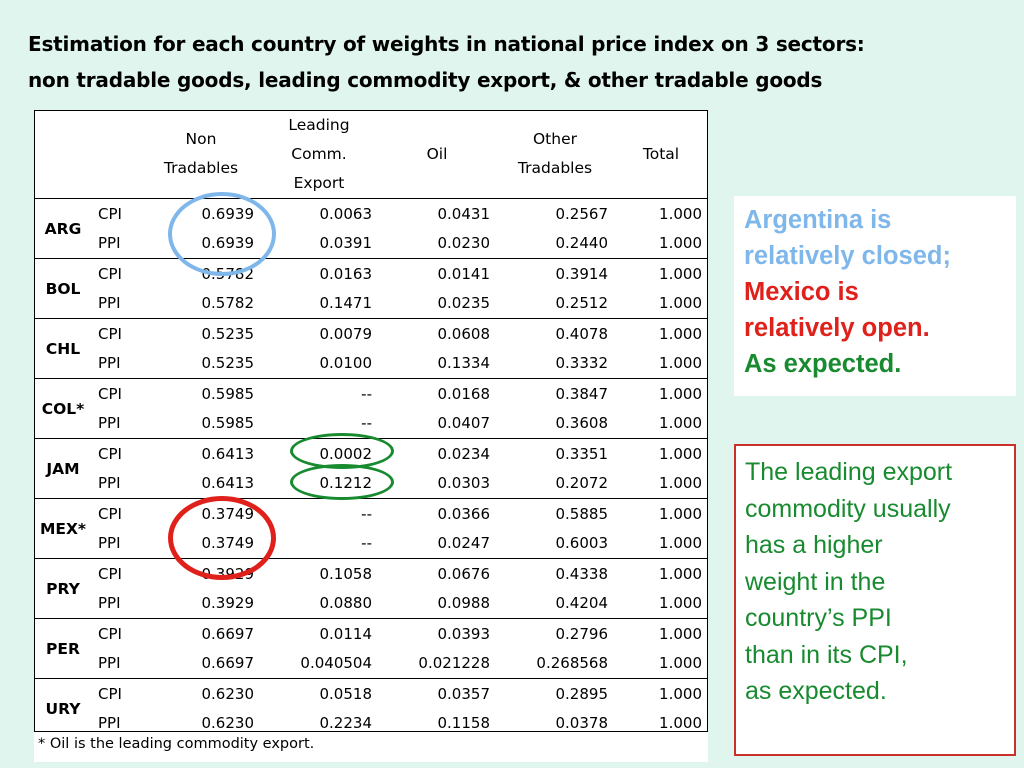 This screenshot has width=1024, height=768. Describe the element at coordinates (454, 663) in the screenshot. I see `oil-value: 0.021228` at that location.